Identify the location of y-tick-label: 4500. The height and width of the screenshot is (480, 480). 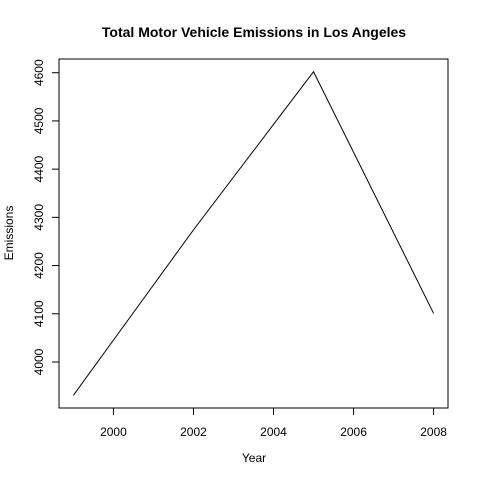
(39, 120).